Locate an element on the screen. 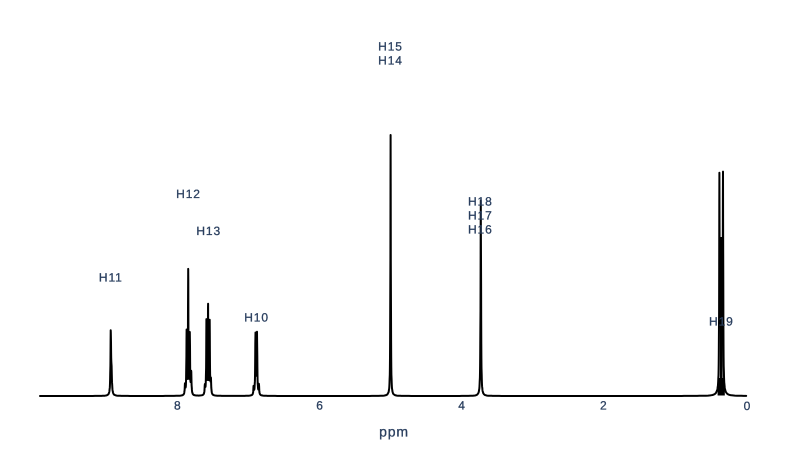 This screenshot has height=450, width=787. svg-text: H12 is located at coordinates (188, 194).